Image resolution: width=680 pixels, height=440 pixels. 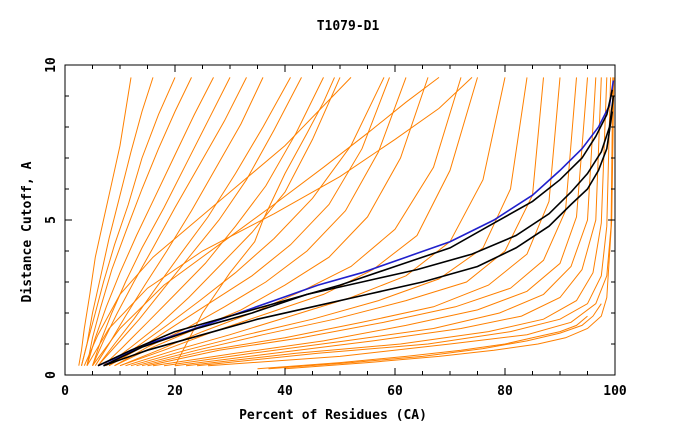 What do you see at coordinates (348, 26) in the screenshot?
I see `chart-title: T1079-D1` at bounding box center [348, 26].